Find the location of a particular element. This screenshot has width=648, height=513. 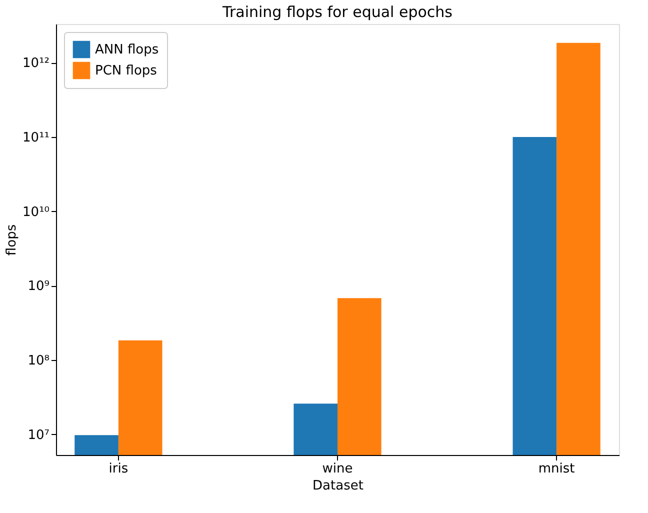

y-axis-title: flops is located at coordinates (12, 240).